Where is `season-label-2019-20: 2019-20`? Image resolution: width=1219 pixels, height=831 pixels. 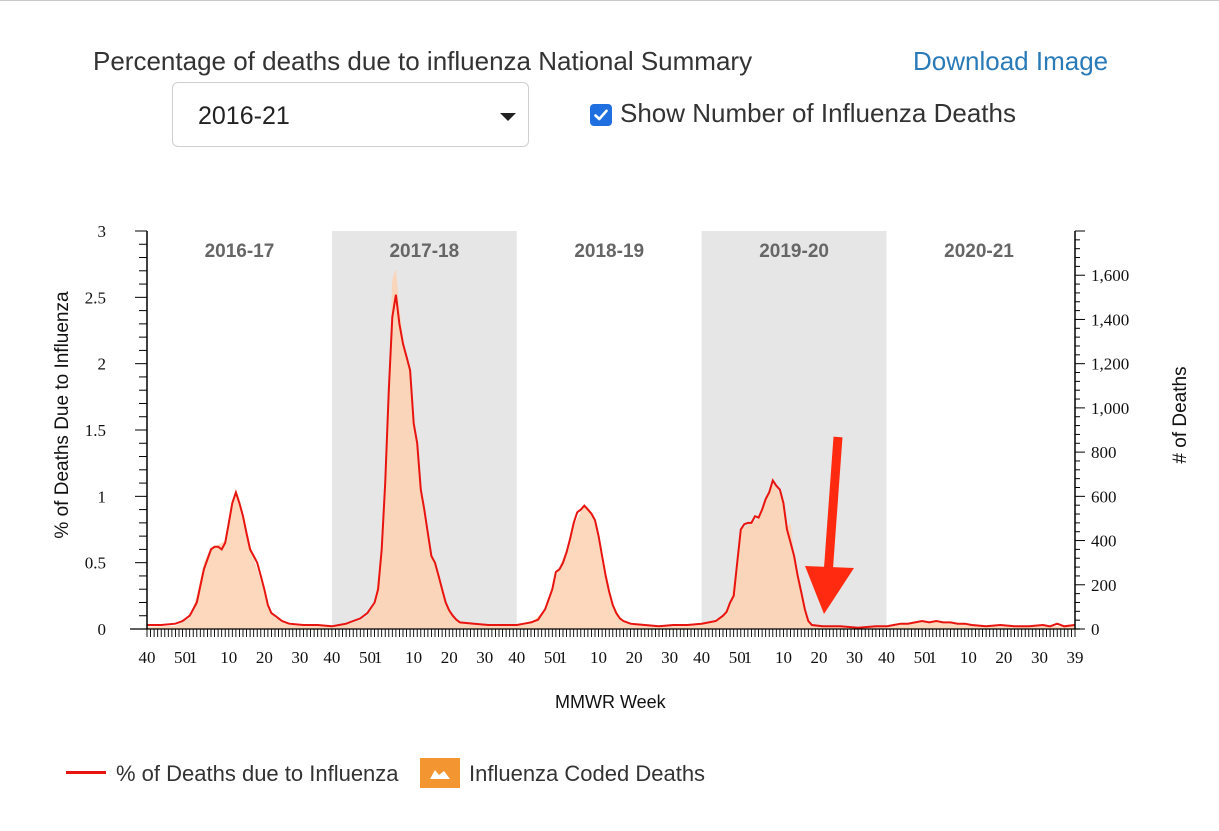 season-label-2019-20: 2019-20 is located at coordinates (794, 251).